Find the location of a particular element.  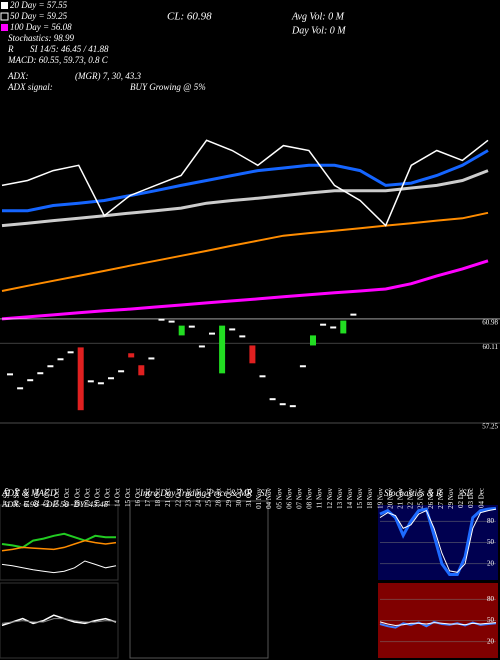

y-tick-label: 60.11 is located at coordinates (491, 347).